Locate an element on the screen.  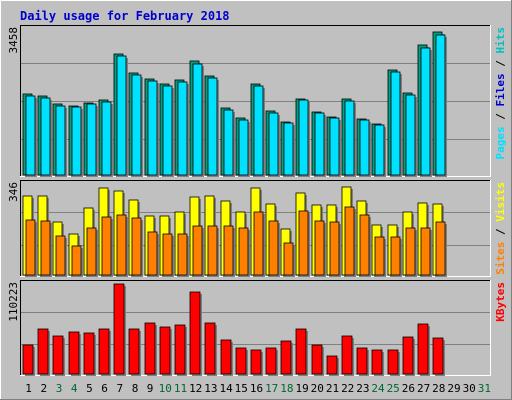
legend-entry: KBytes is located at coordinates (500, 302).